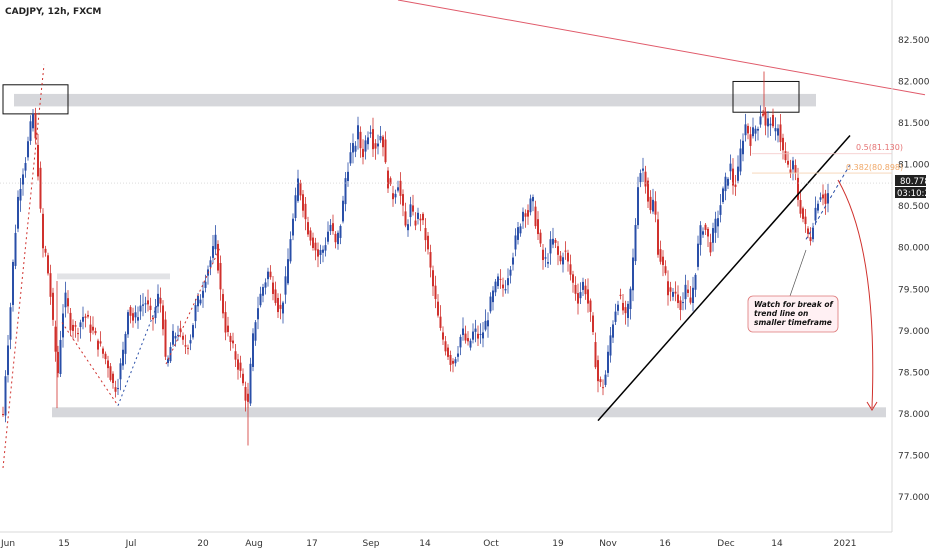 The height and width of the screenshot is (550, 932). What do you see at coordinates (794, 304) in the screenshot?
I see `annotation-line: Watch for break of` at bounding box center [794, 304].